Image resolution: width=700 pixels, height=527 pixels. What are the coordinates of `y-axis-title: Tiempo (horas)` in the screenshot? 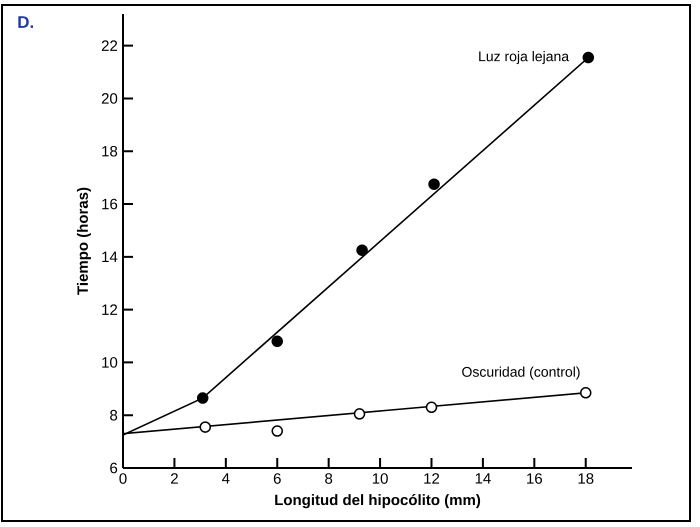 It's located at (83, 241).